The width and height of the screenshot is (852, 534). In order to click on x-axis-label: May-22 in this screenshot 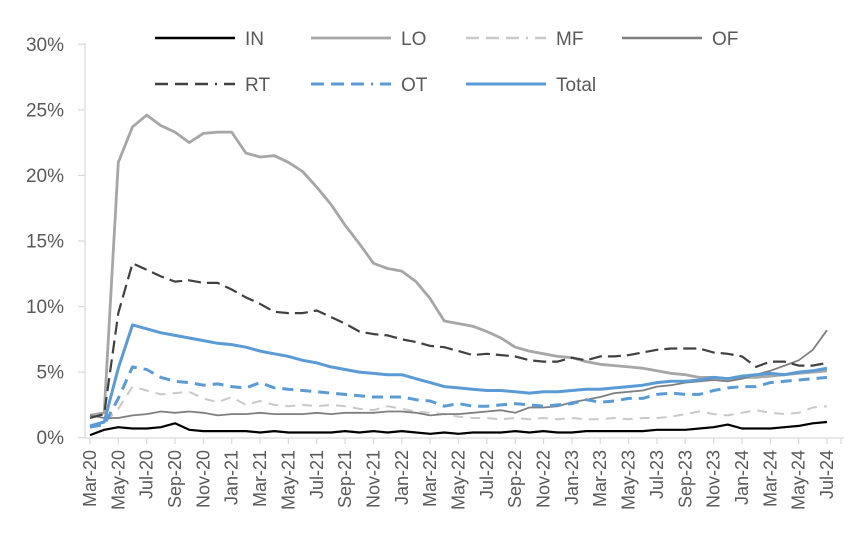, I will do `click(459, 480)`.